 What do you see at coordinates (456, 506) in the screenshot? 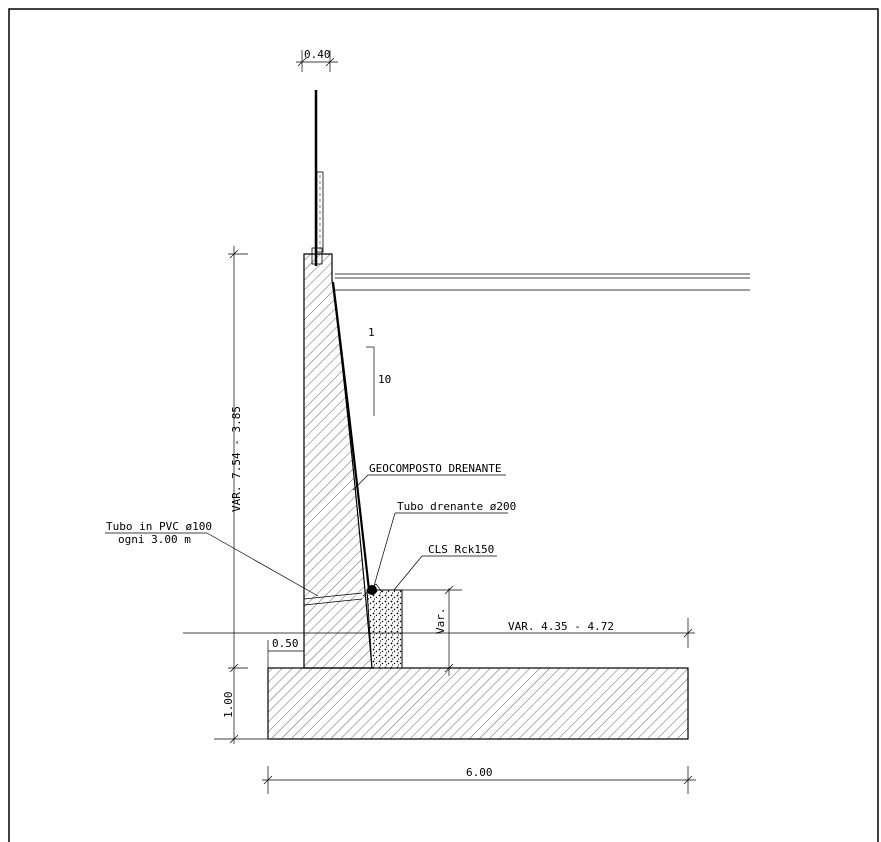
I see `drain-pipe-label: Tubo drenante ø200` at bounding box center [456, 506].